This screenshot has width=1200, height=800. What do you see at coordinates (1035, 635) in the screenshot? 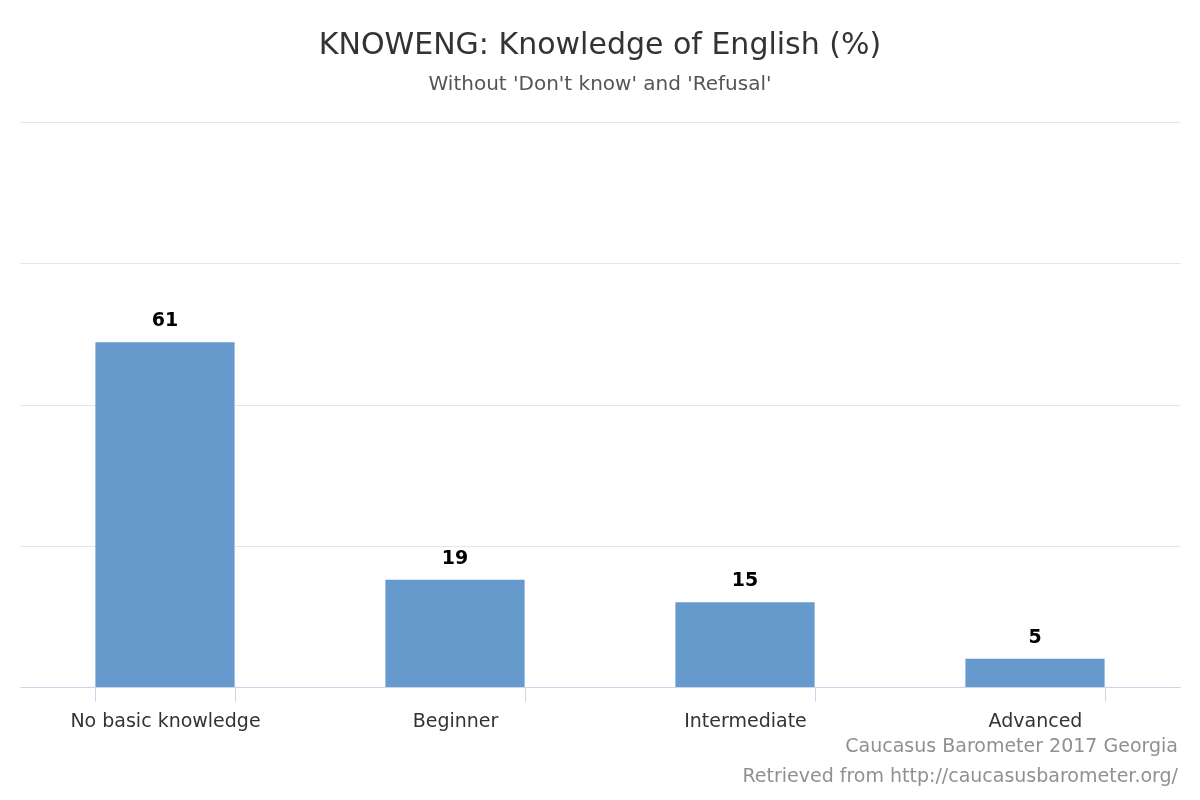
I see `data-label: 5` at bounding box center [1035, 635].